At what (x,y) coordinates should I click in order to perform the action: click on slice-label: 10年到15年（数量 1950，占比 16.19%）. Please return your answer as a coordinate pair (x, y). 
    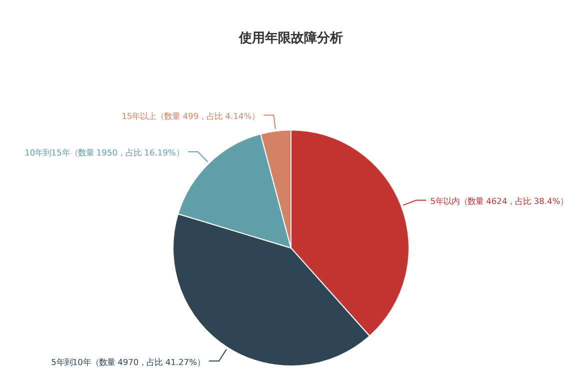
    Looking at the image, I should click on (104, 153).